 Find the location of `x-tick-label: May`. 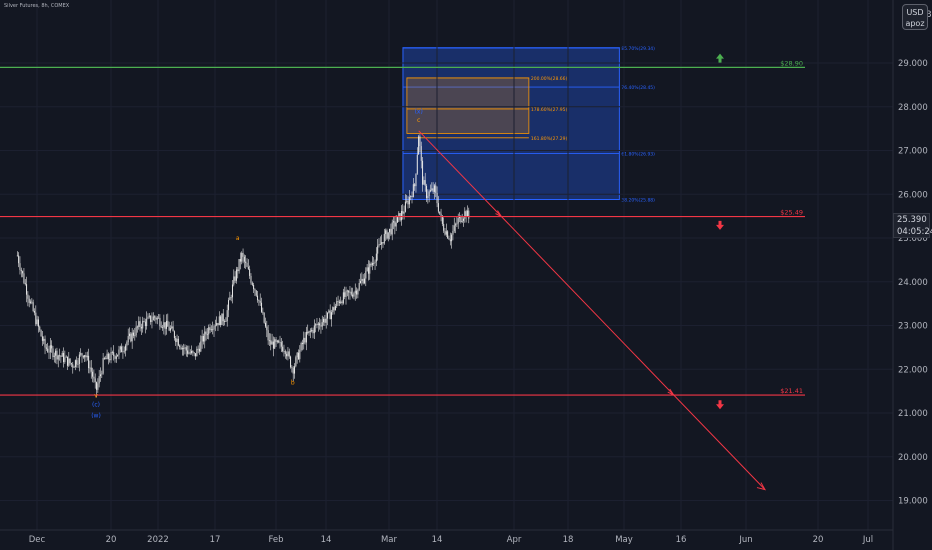

x-tick-label: May is located at coordinates (624, 540).